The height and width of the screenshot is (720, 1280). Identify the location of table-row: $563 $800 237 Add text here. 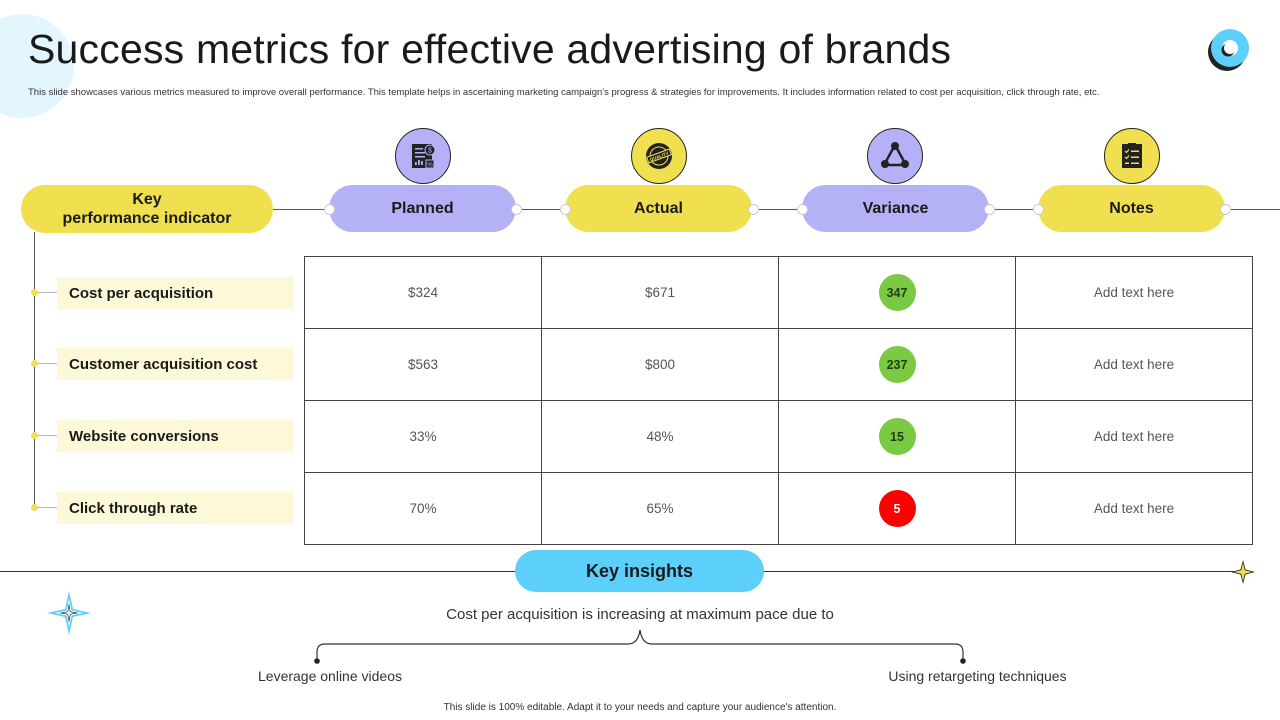
(778, 364).